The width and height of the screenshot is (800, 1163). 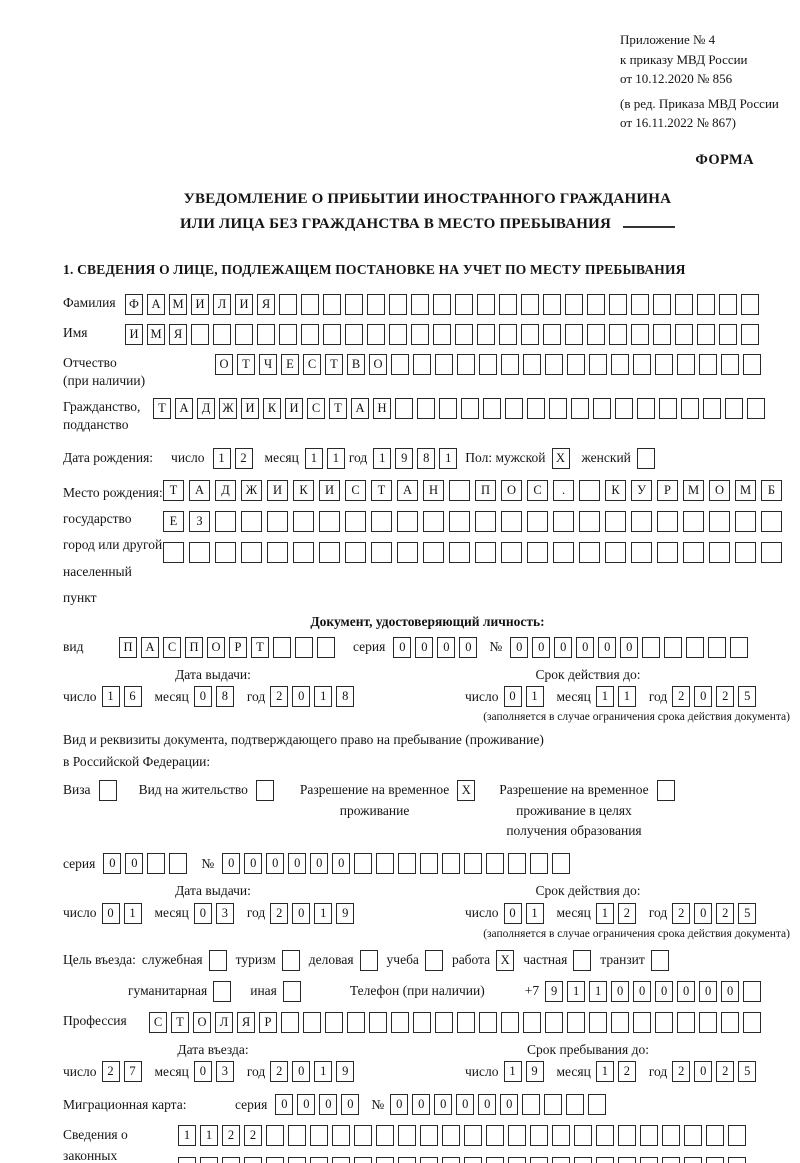 I want to click on char-box: 9, so click(x=345, y=1072).